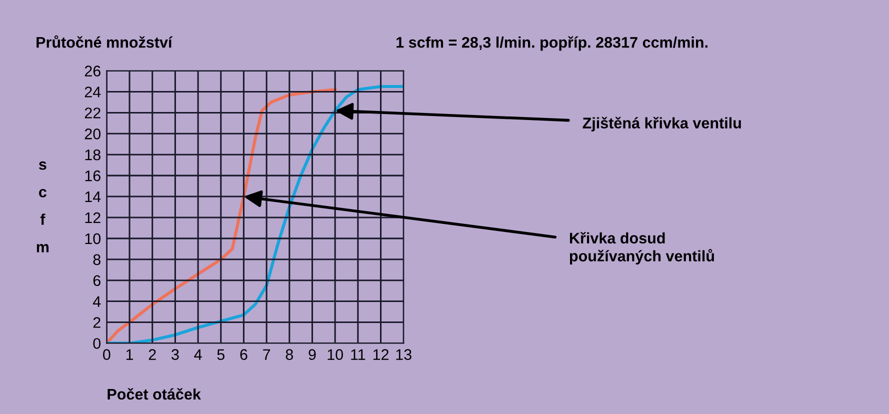 The height and width of the screenshot is (414, 889). Describe the element at coordinates (244, 354) in the screenshot. I see `x-tick-label: 6` at that location.